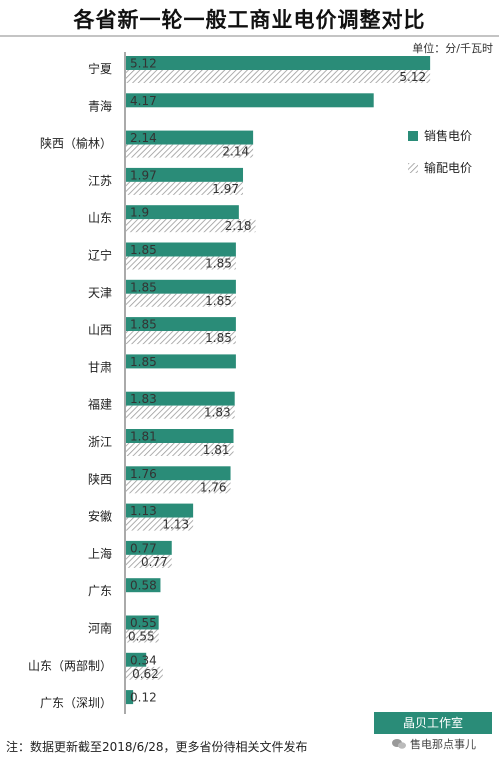 The image size is (499, 757). Describe the element at coordinates (143, 548) in the screenshot. I see `sales-value-label: 0.77` at that location.